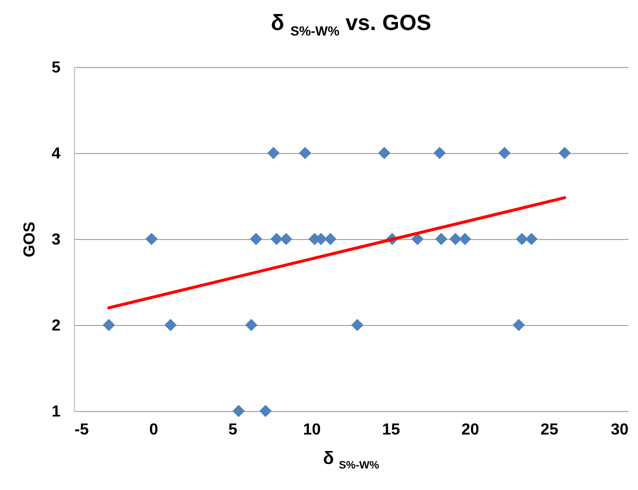 Image resolution: width=638 pixels, height=490 pixels. What do you see at coordinates (56, 412) in the screenshot?
I see `y-tick-label: 1` at bounding box center [56, 412].